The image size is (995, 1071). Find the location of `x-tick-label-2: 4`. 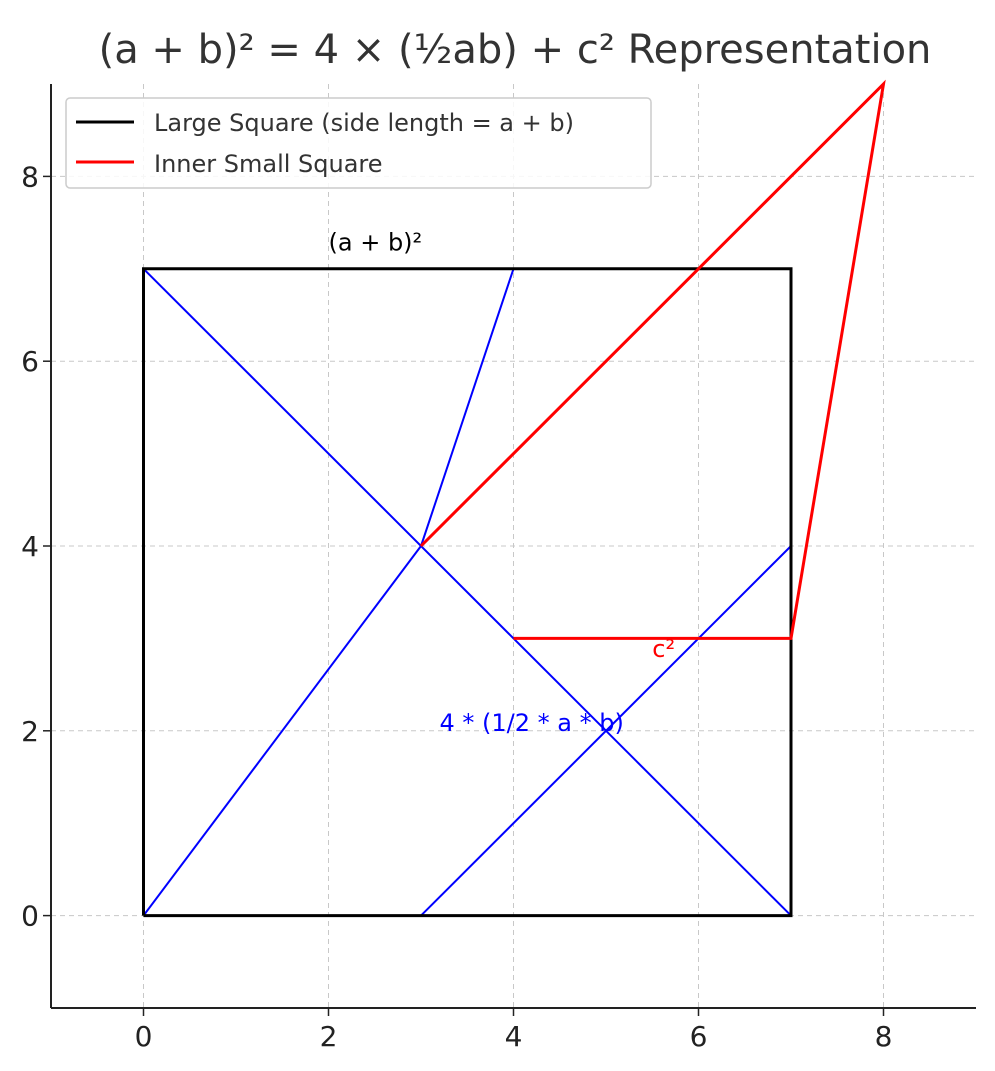

x-tick-label-2: 4 is located at coordinates (514, 1036).